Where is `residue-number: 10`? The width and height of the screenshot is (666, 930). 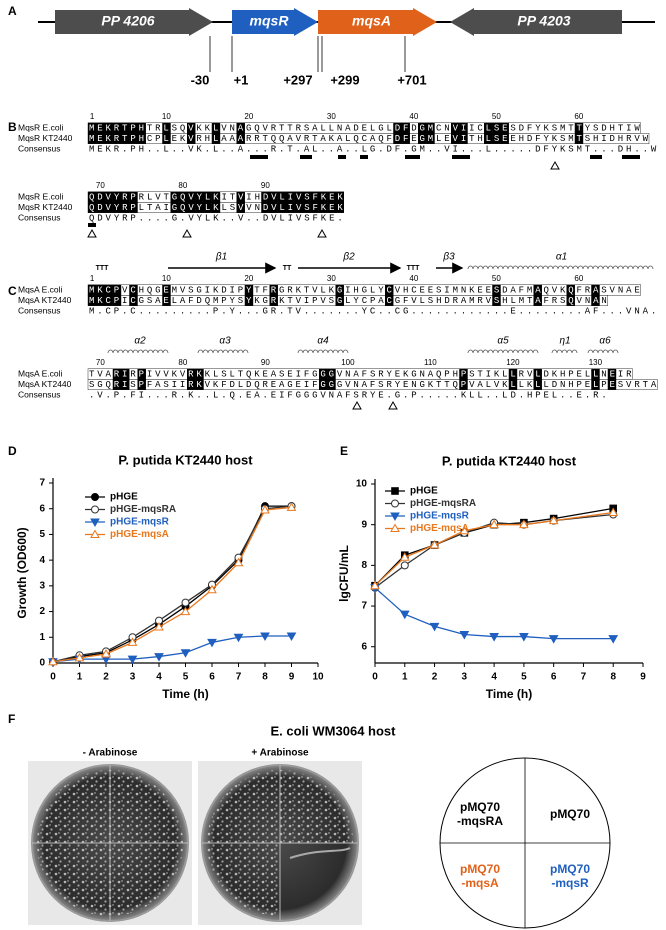 residue-number: 10 is located at coordinates (166, 116).